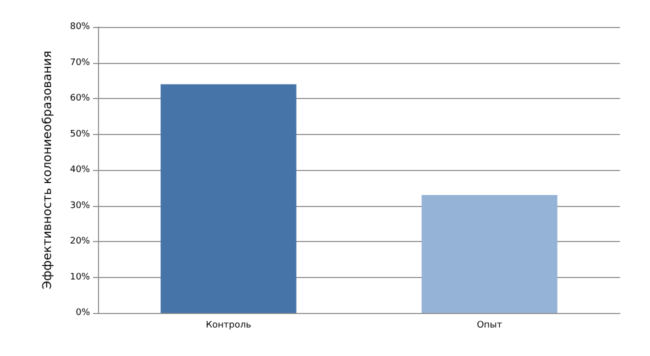  Describe the element at coordinates (80, 277) in the screenshot. I see `y-tick-label: 10%` at that location.